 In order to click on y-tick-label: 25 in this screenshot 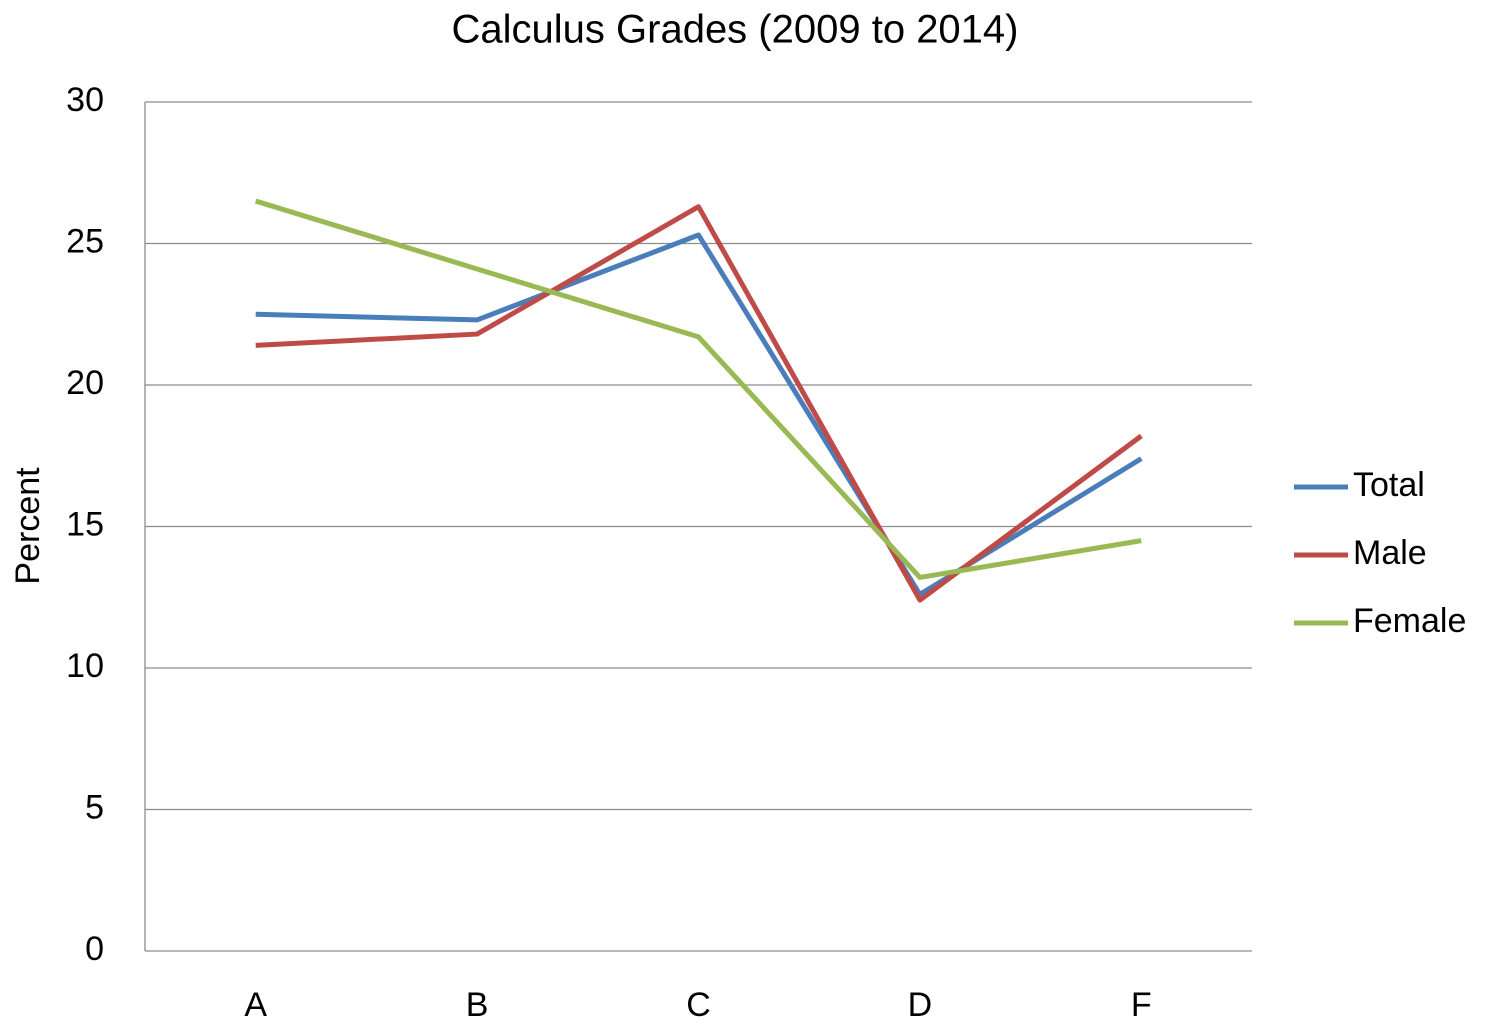, I will do `click(85, 241)`.